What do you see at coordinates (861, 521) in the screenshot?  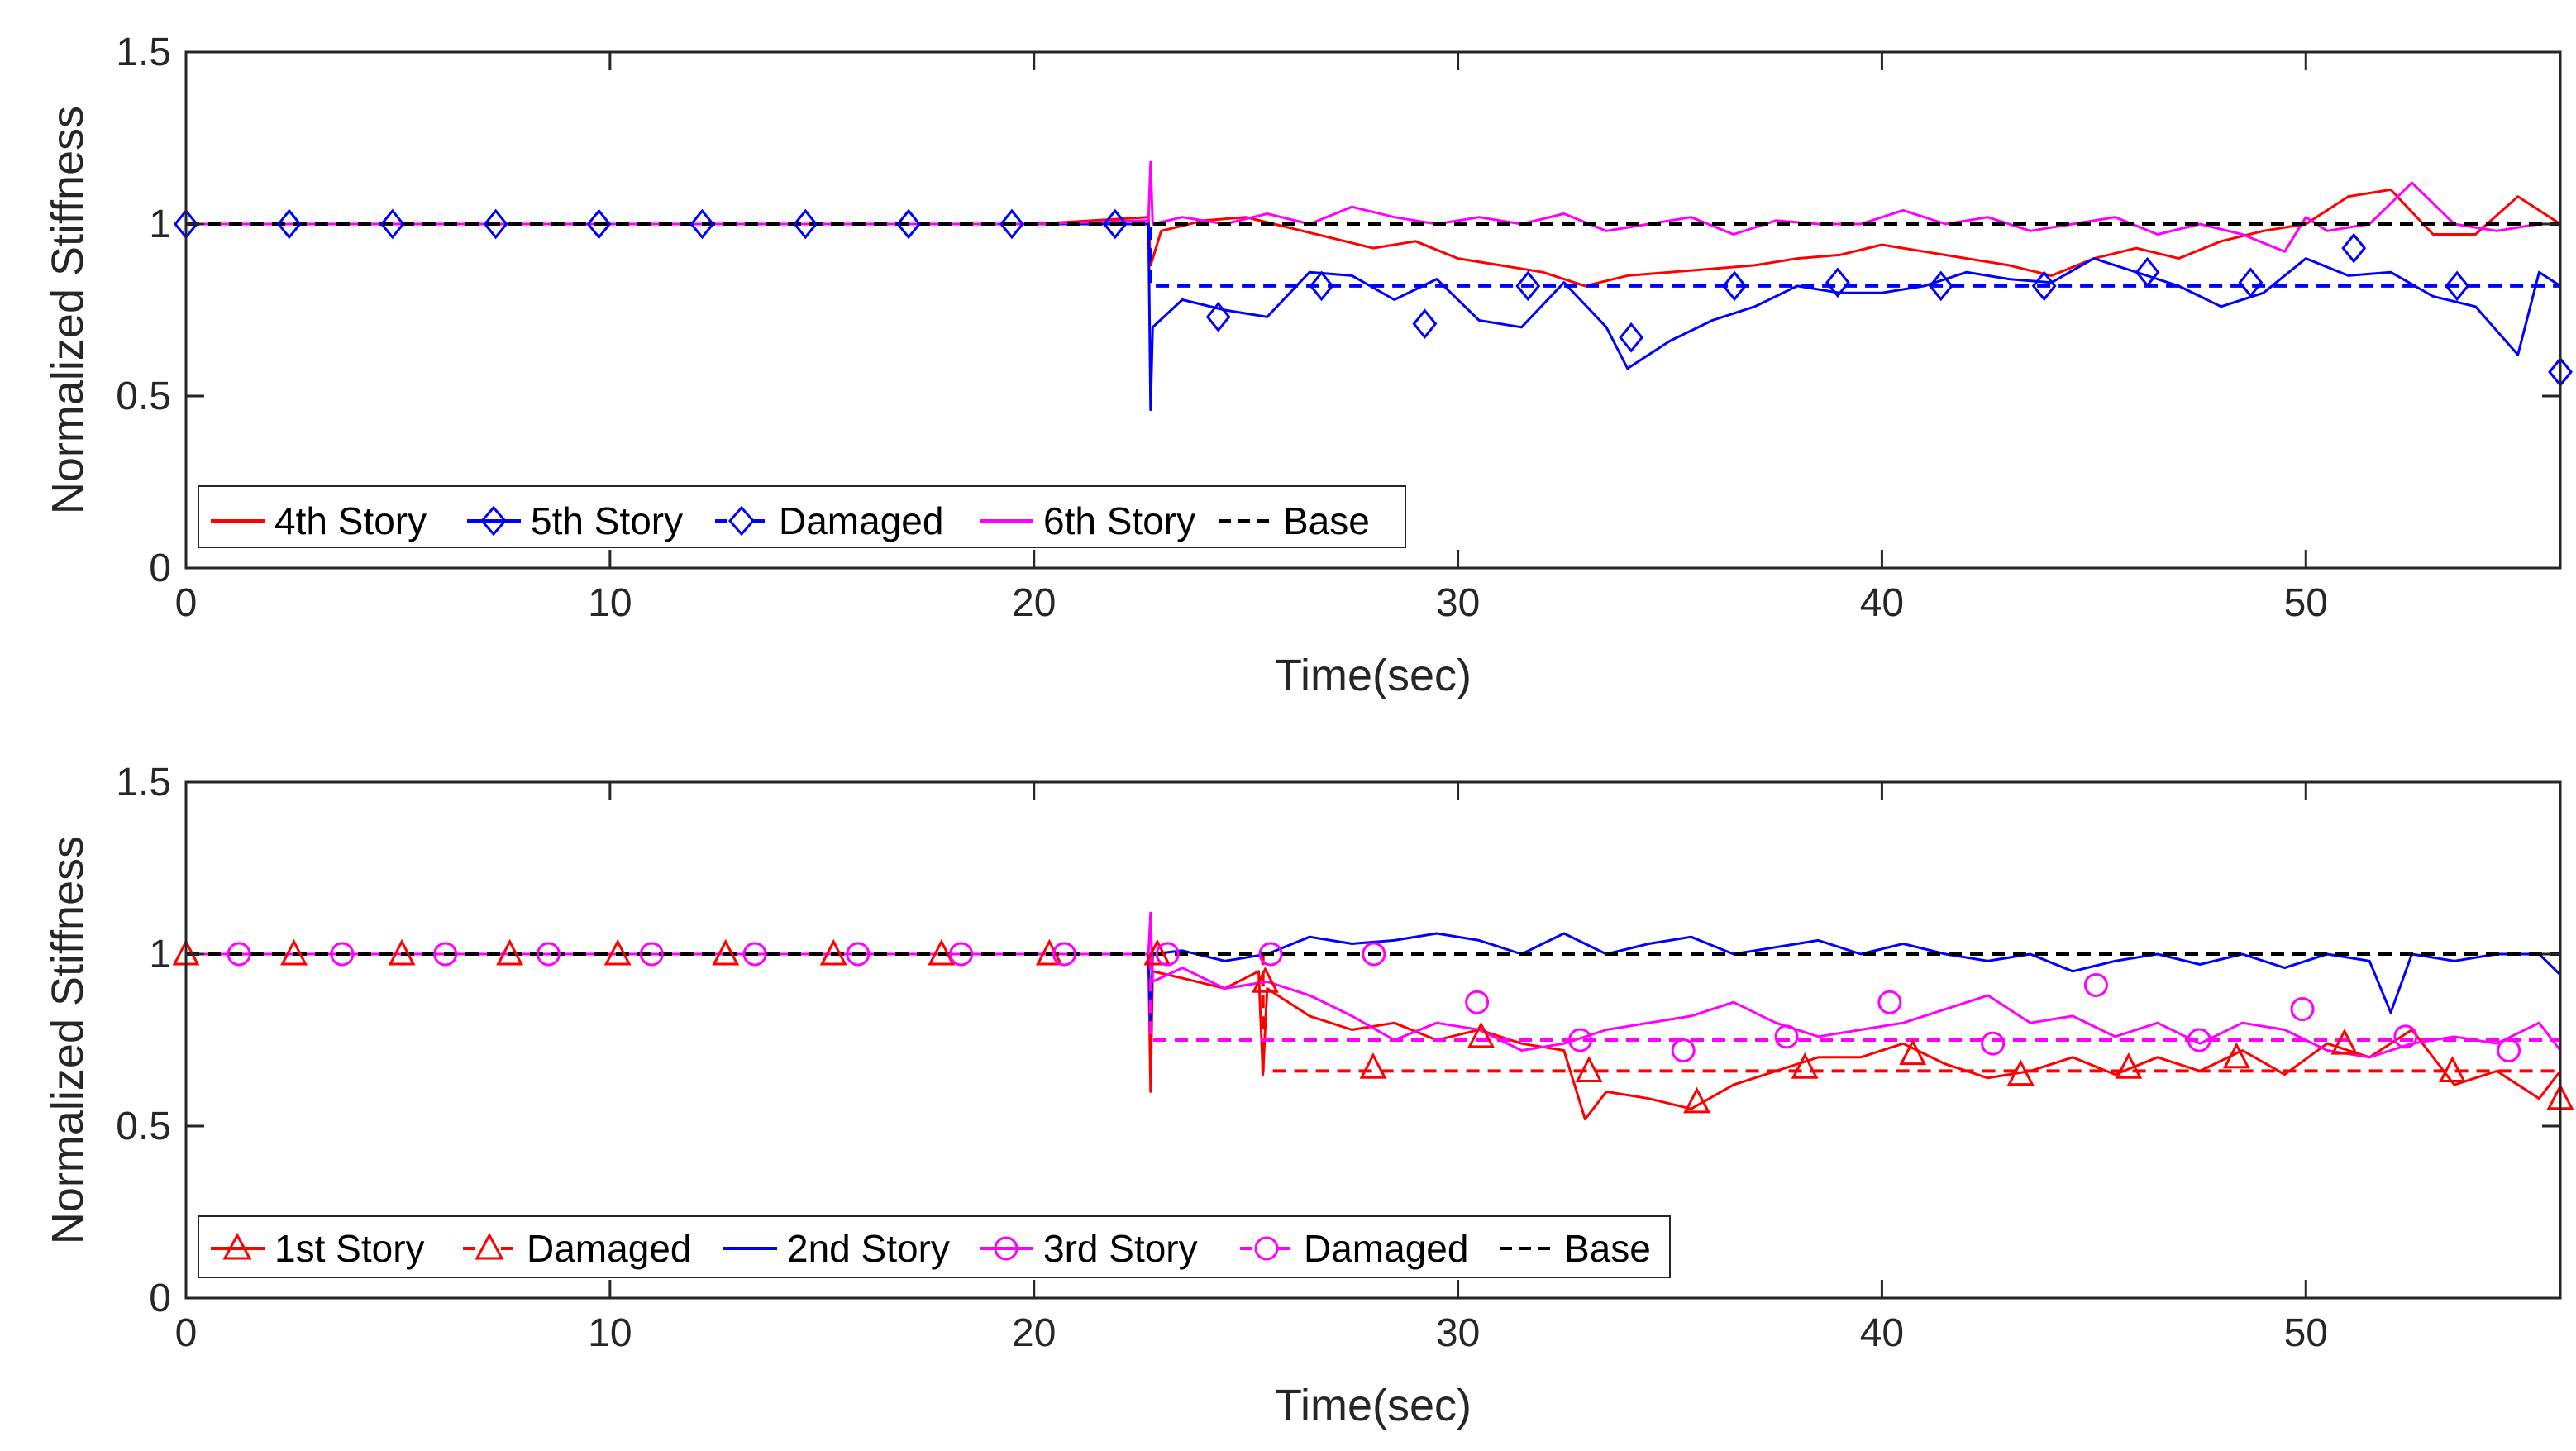 I see `legend-label-damaged: Damaged` at bounding box center [861, 521].